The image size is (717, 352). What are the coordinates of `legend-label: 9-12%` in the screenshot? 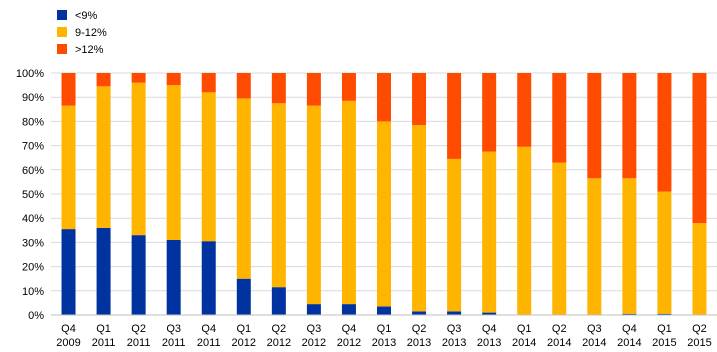 It's located at (91, 33).